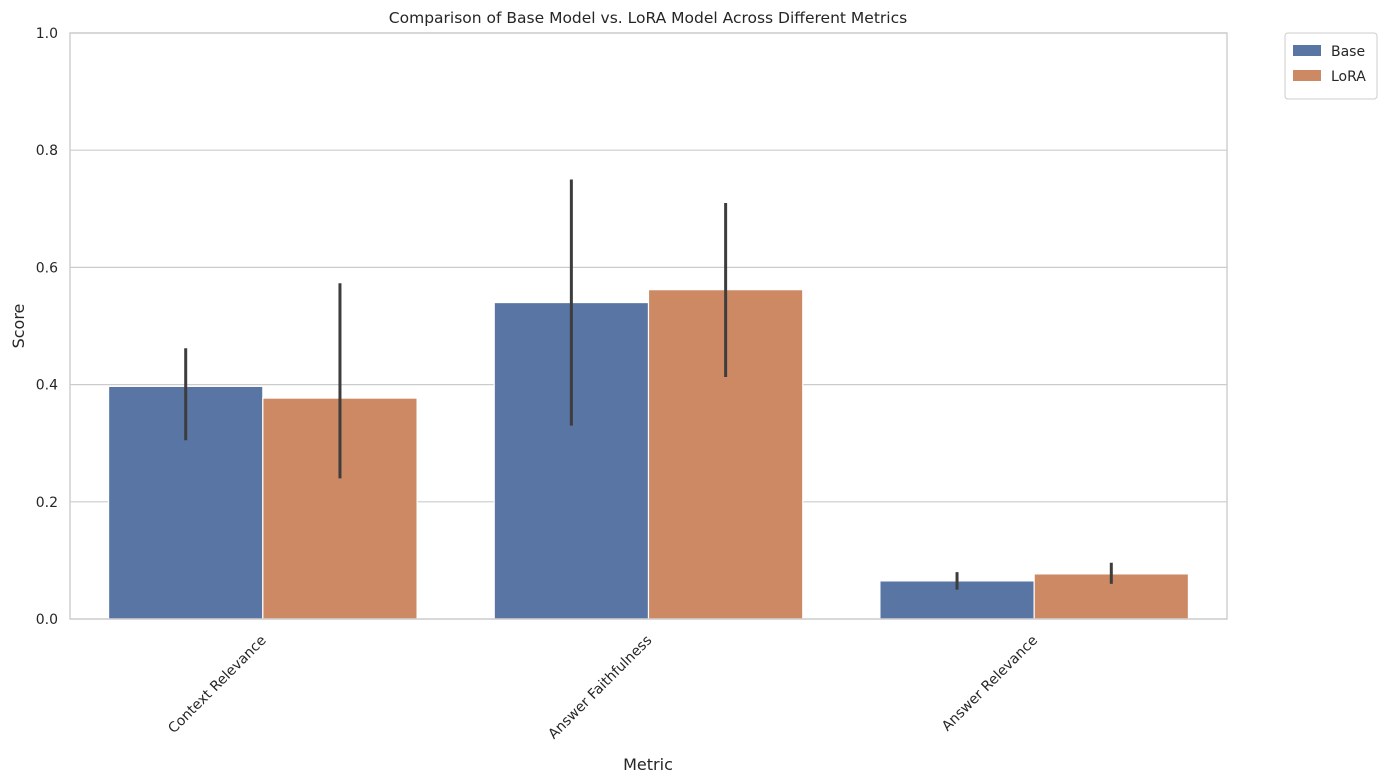 This screenshot has width=1387, height=784. What do you see at coordinates (1348, 52) in the screenshot?
I see `legend-label-base: Base` at bounding box center [1348, 52].